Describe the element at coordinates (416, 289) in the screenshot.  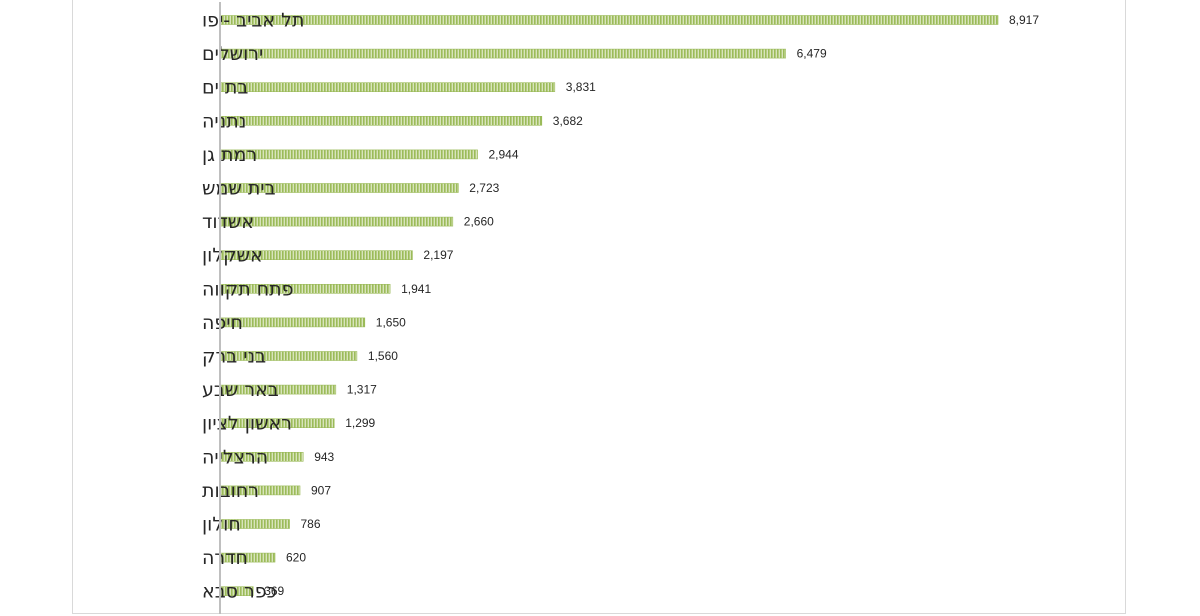
I see `data-label: 1,941` at that location.